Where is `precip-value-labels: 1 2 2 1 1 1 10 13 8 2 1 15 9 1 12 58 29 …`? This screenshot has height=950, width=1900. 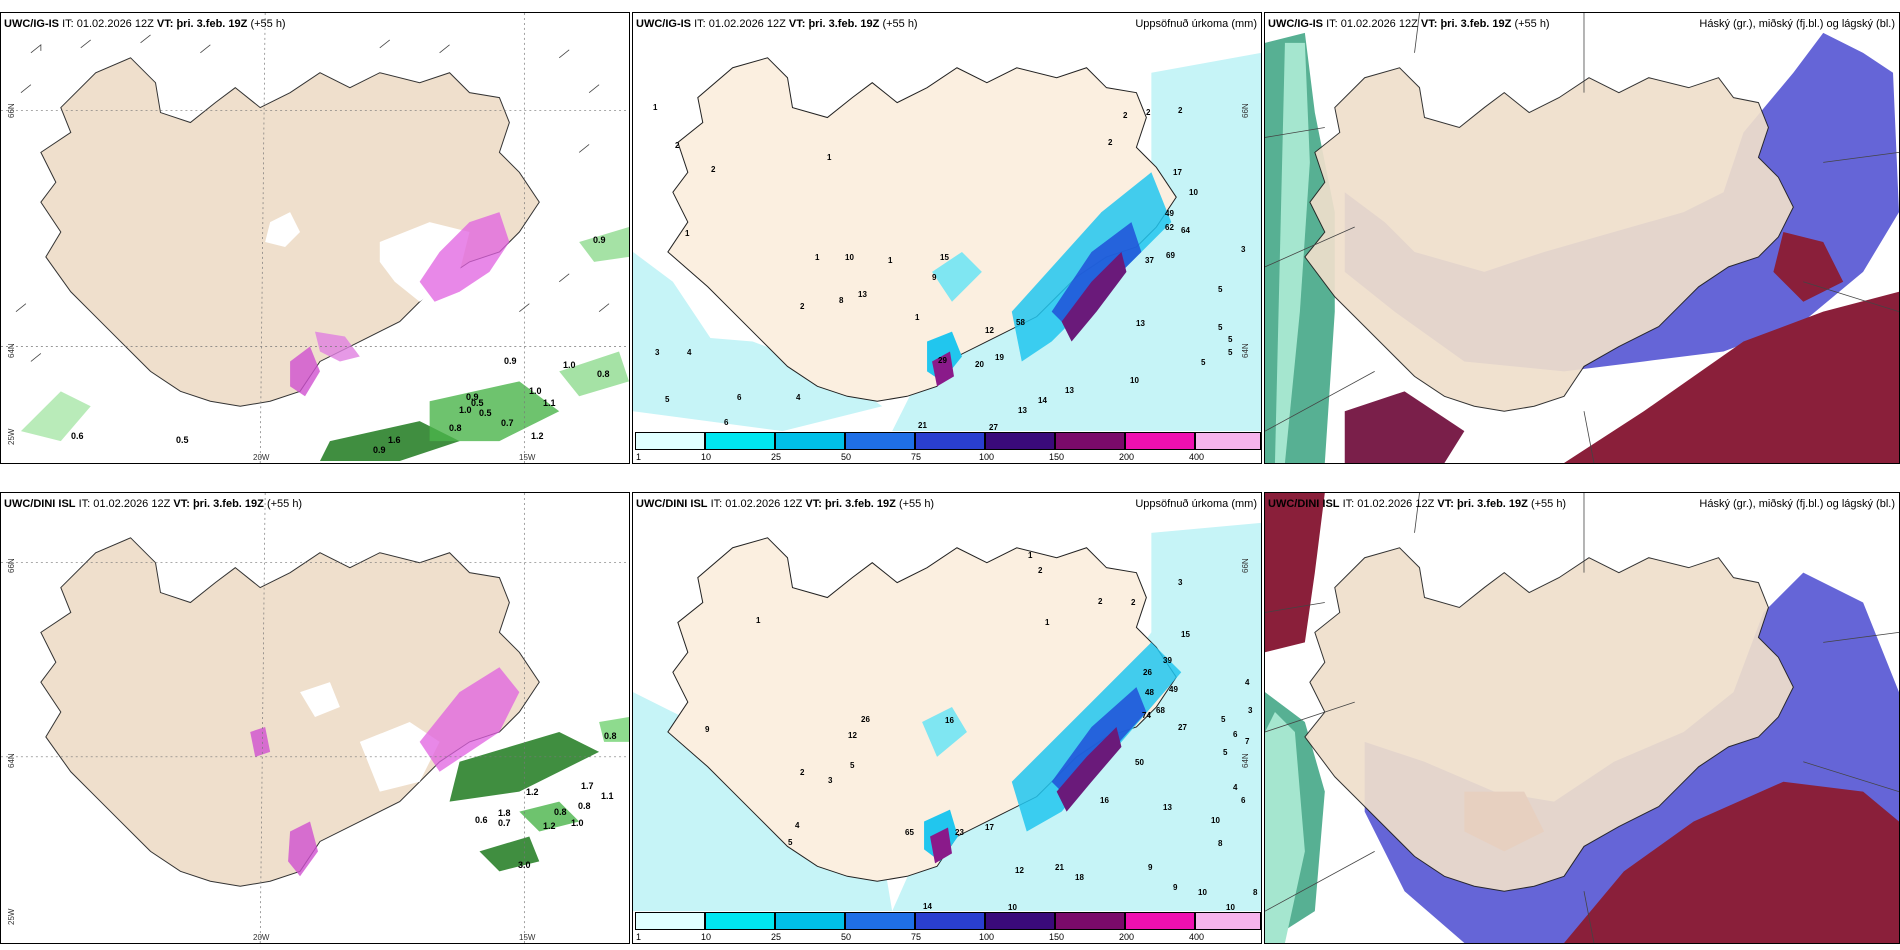
precip-value-labels: 1 2 2 1 1 1 10 13 8 2 1 15 9 1 12 58 29 … is located at coordinates (949, 277).